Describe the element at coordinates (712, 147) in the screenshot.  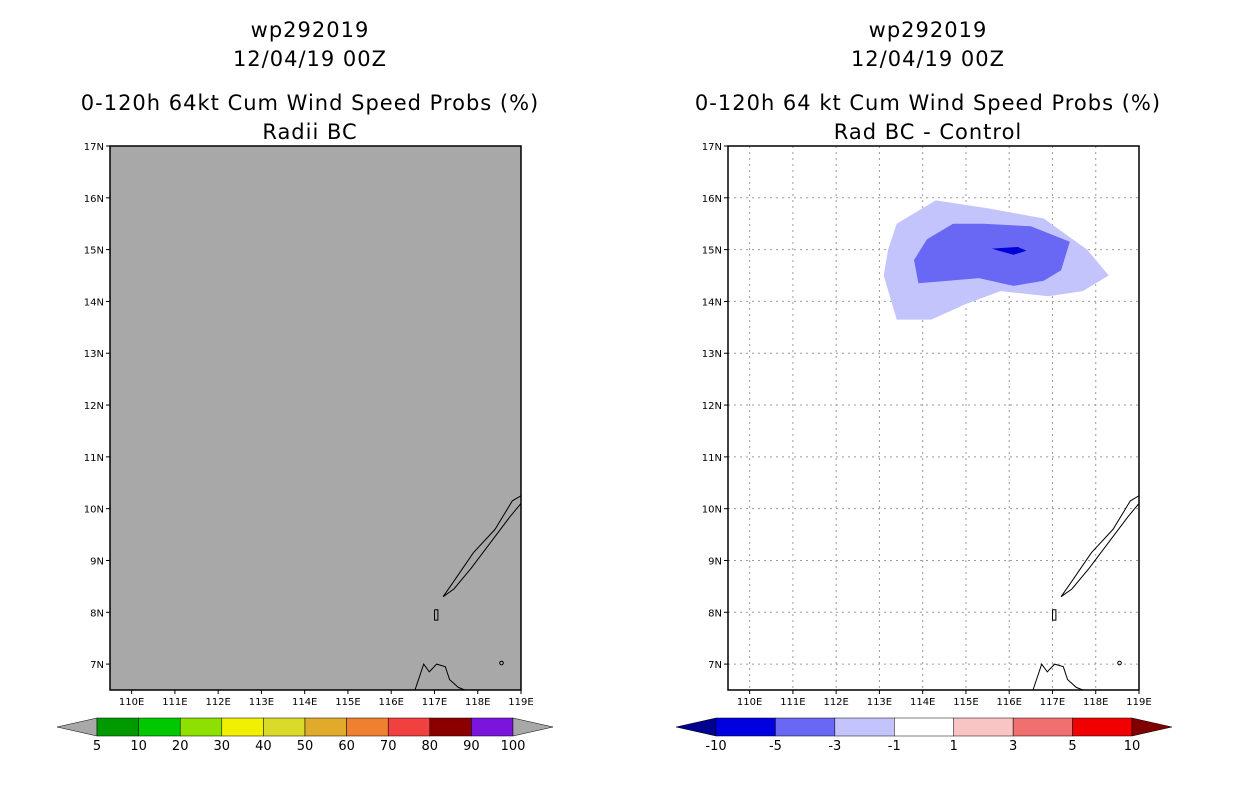
I see `right-lat-tick-label: 17N` at that location.